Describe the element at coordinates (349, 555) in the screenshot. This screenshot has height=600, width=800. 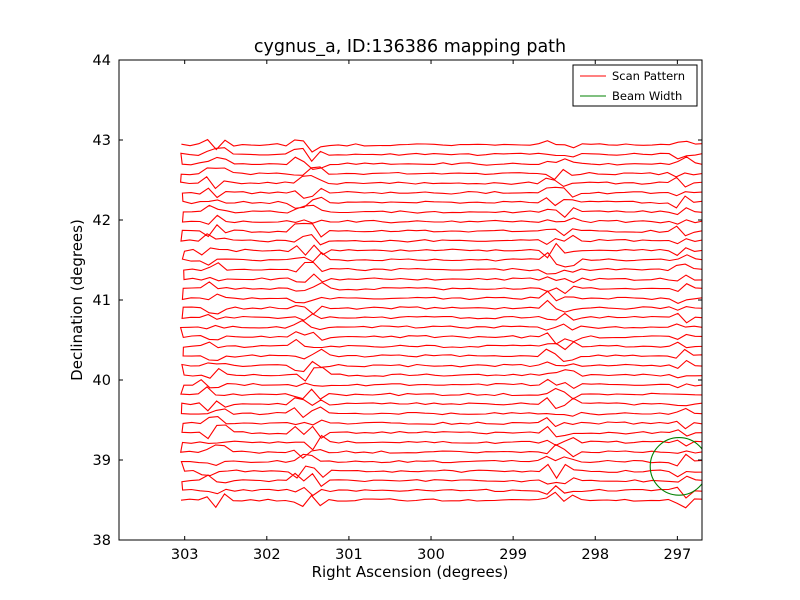
I see `x-tick-label: 301` at that location.